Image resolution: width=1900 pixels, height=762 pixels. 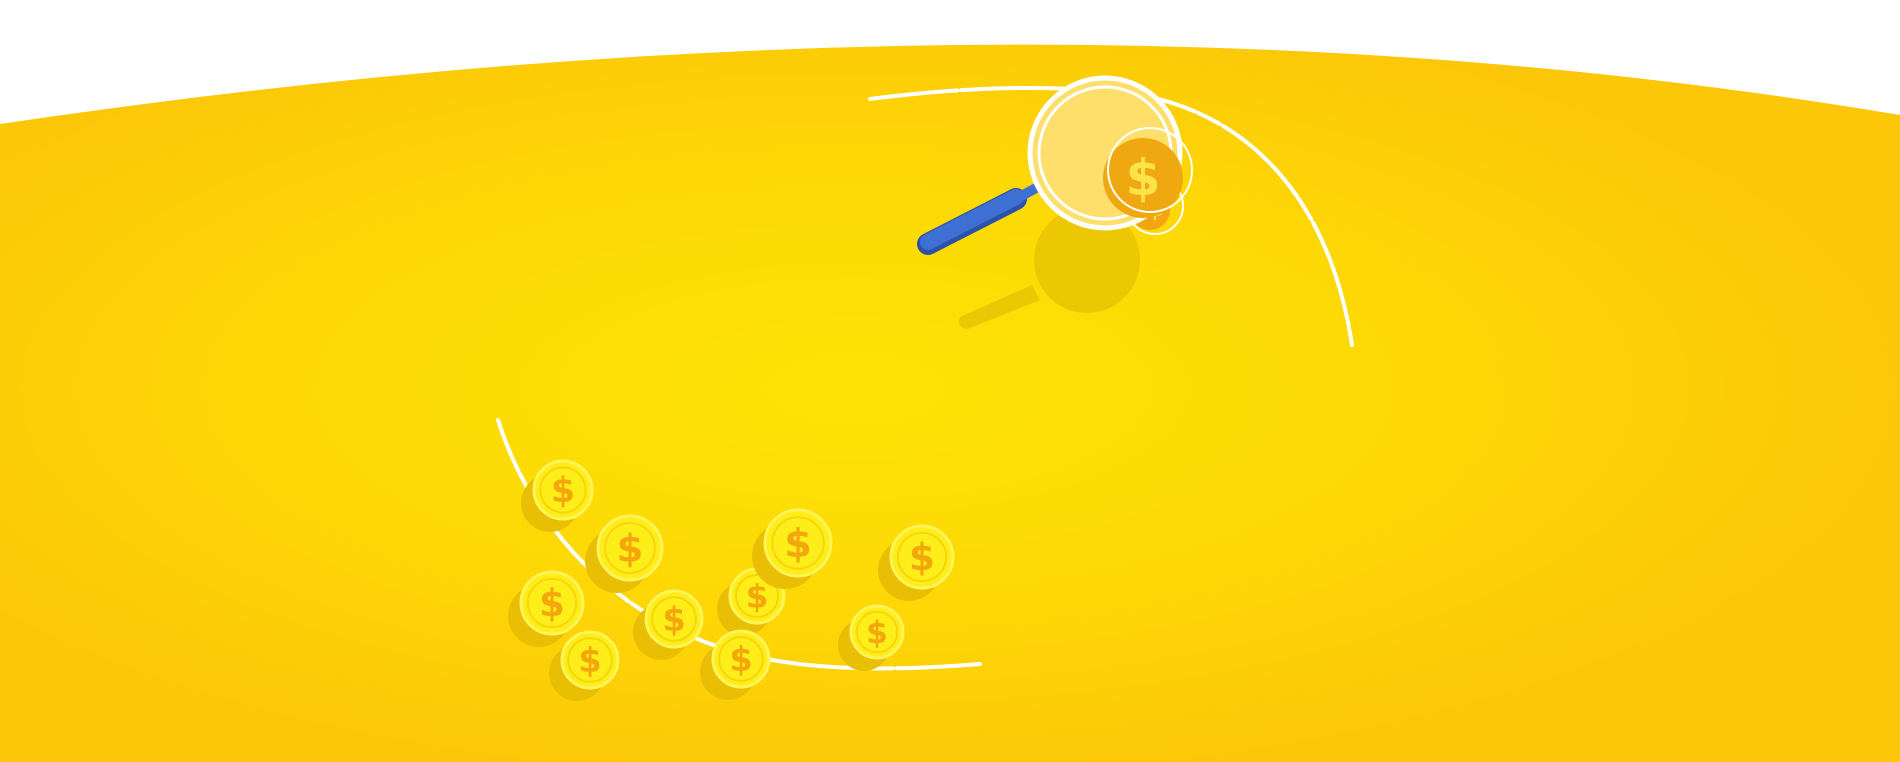 I want to click on coin-pile: $ $ $ $ $ $ $ $ $ $, so click(x=731, y=580).